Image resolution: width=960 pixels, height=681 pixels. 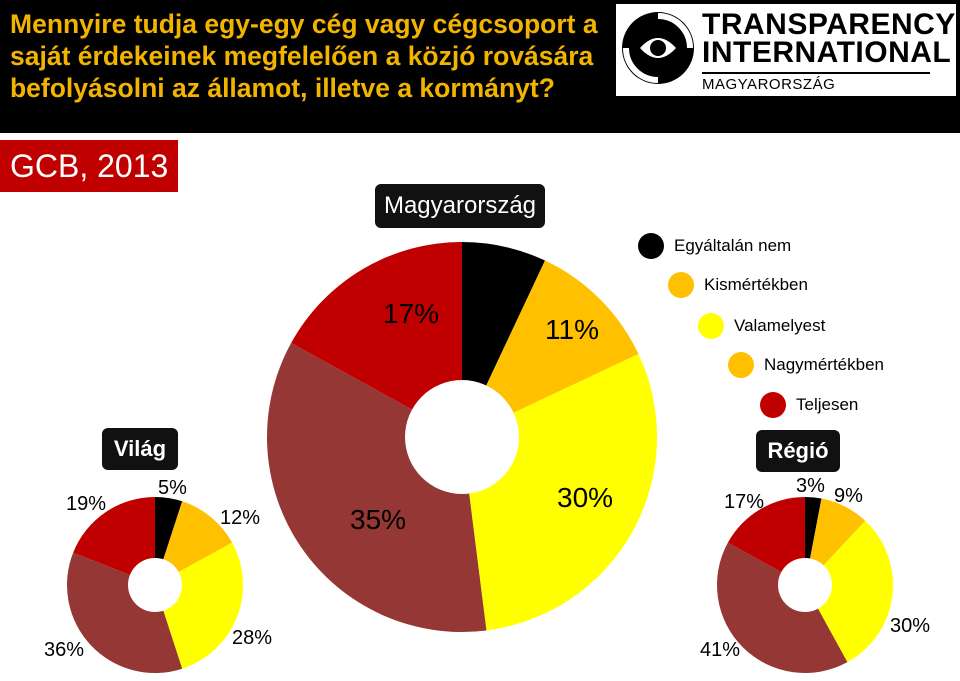 I want to click on label-hu-egyaltalan-nem: 7%, so click(x=502, y=283).